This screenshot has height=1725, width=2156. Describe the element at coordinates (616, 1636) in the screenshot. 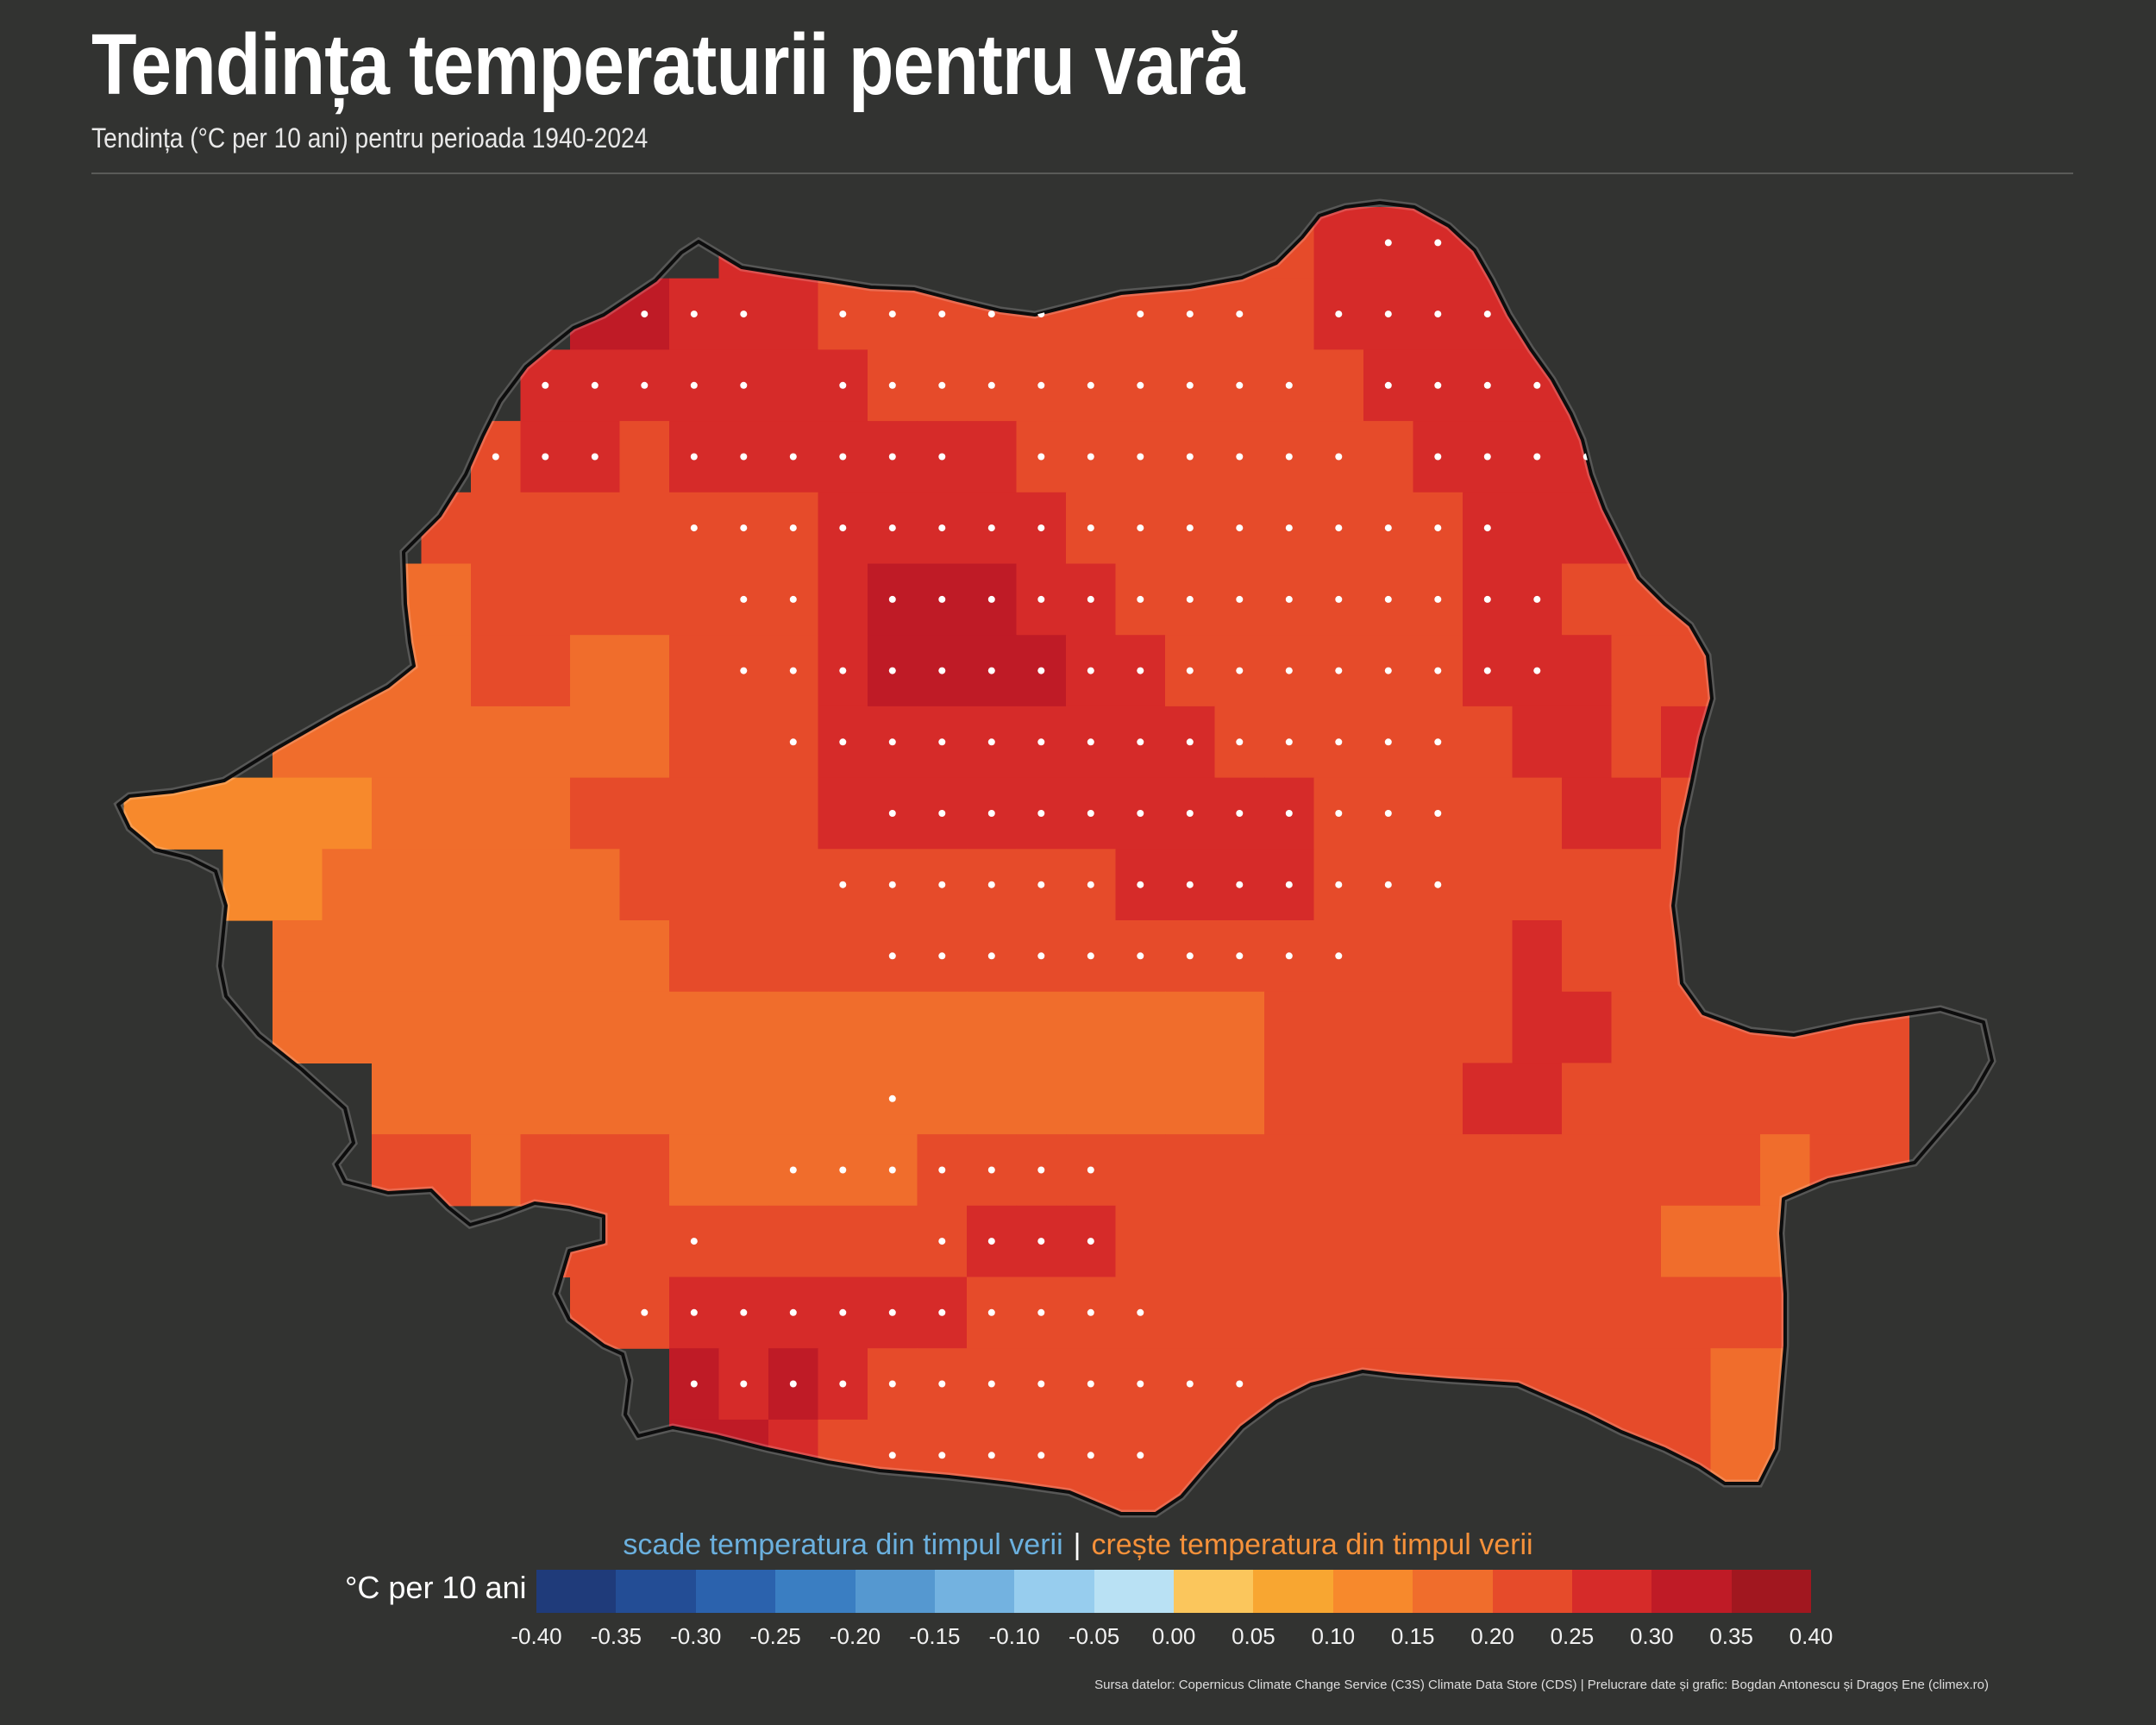

I see `color-scale-tick-label: -0.35` at that location.